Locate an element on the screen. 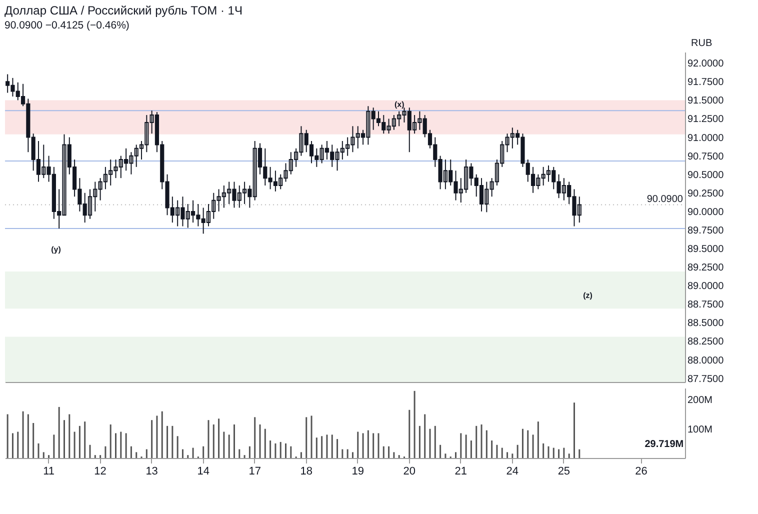 This screenshot has height=514, width=758. y-tick-label: 92.0000 is located at coordinates (706, 64).